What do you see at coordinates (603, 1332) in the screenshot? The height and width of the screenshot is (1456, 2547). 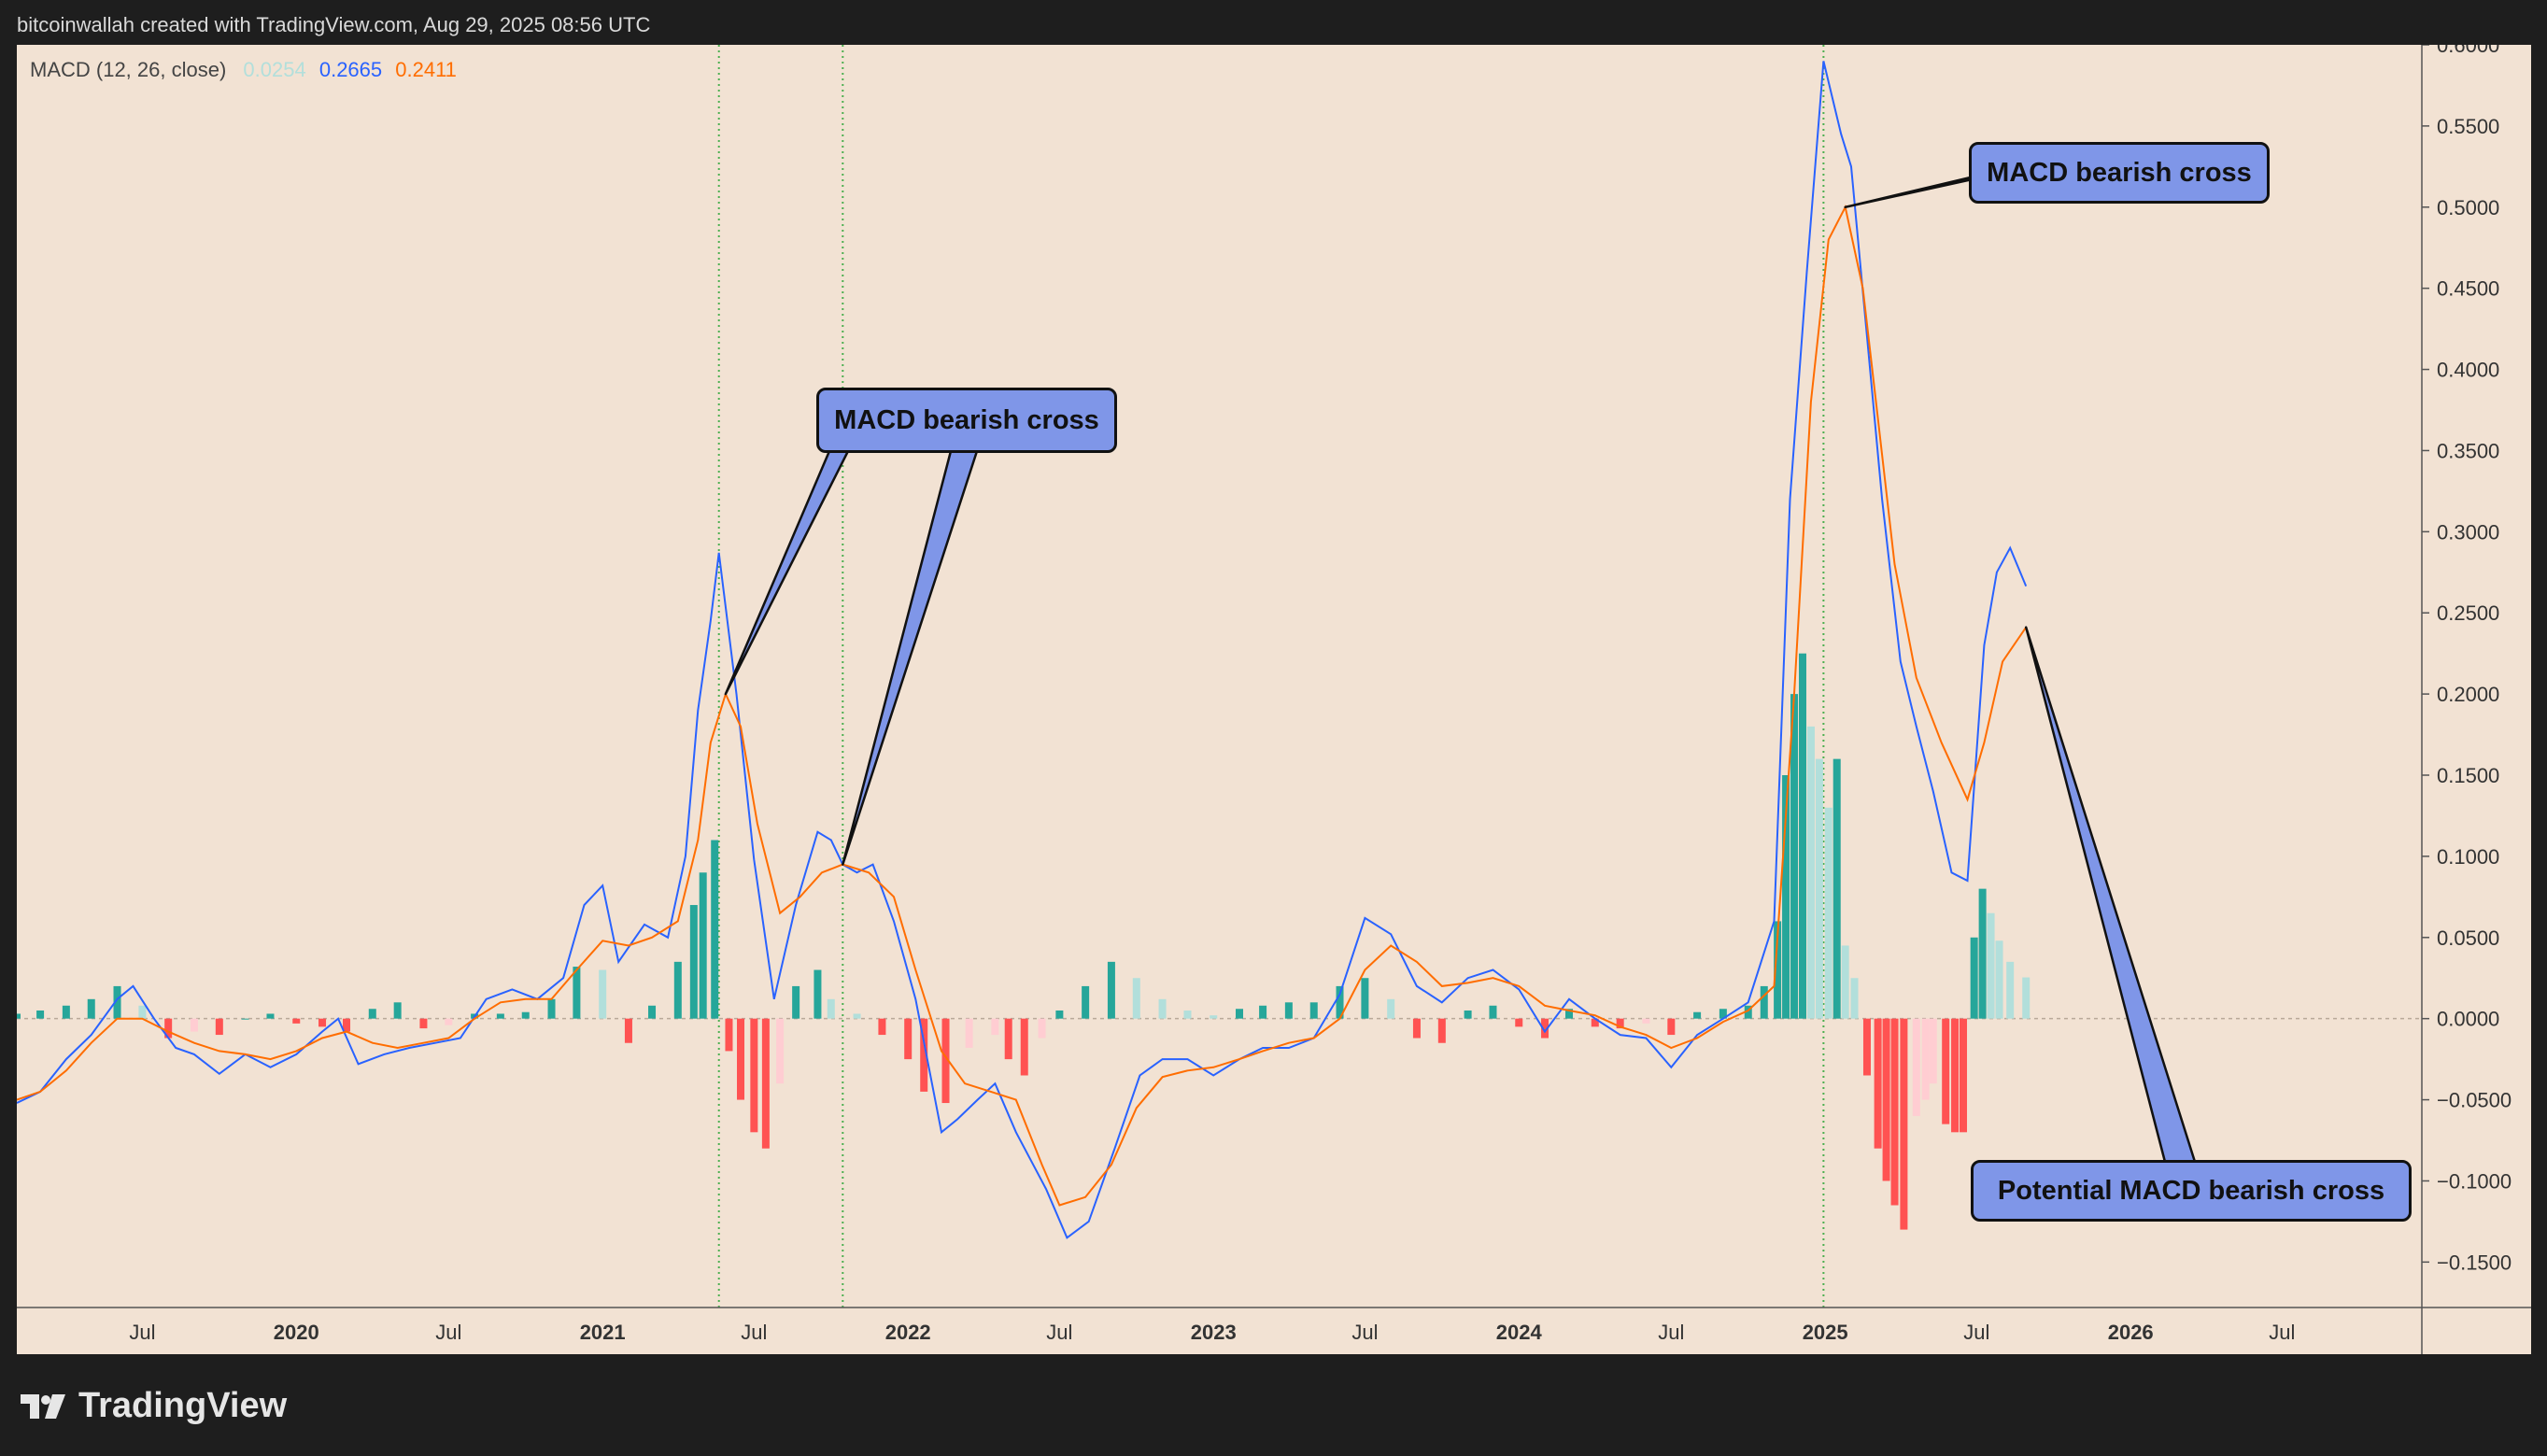 I see `x-tick-label: 2021` at bounding box center [603, 1332].